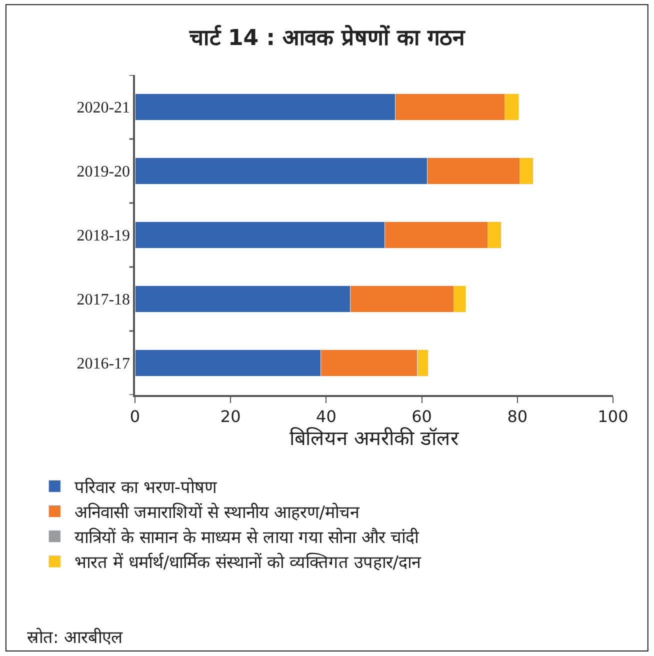  Describe the element at coordinates (103, 108) in the screenshot. I see `y-tick-label: 2020-21` at that location.